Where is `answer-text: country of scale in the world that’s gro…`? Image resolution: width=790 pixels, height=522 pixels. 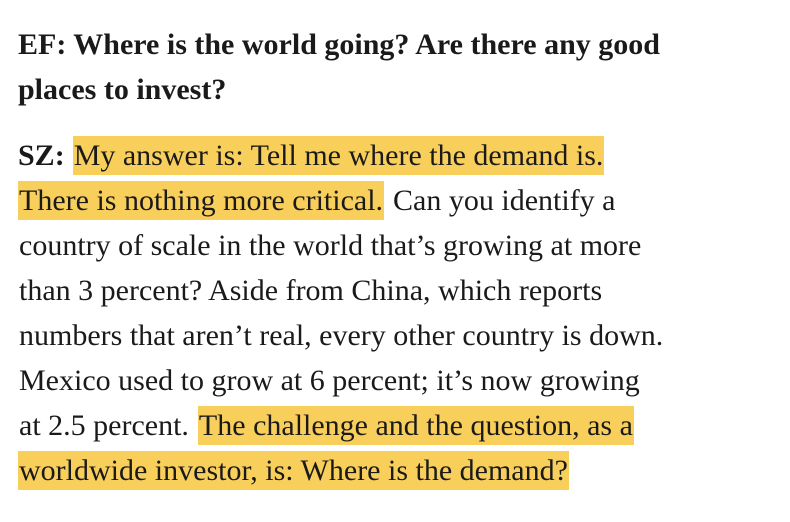 answer-text: country of scale in the world that’s gro… is located at coordinates (330, 245).